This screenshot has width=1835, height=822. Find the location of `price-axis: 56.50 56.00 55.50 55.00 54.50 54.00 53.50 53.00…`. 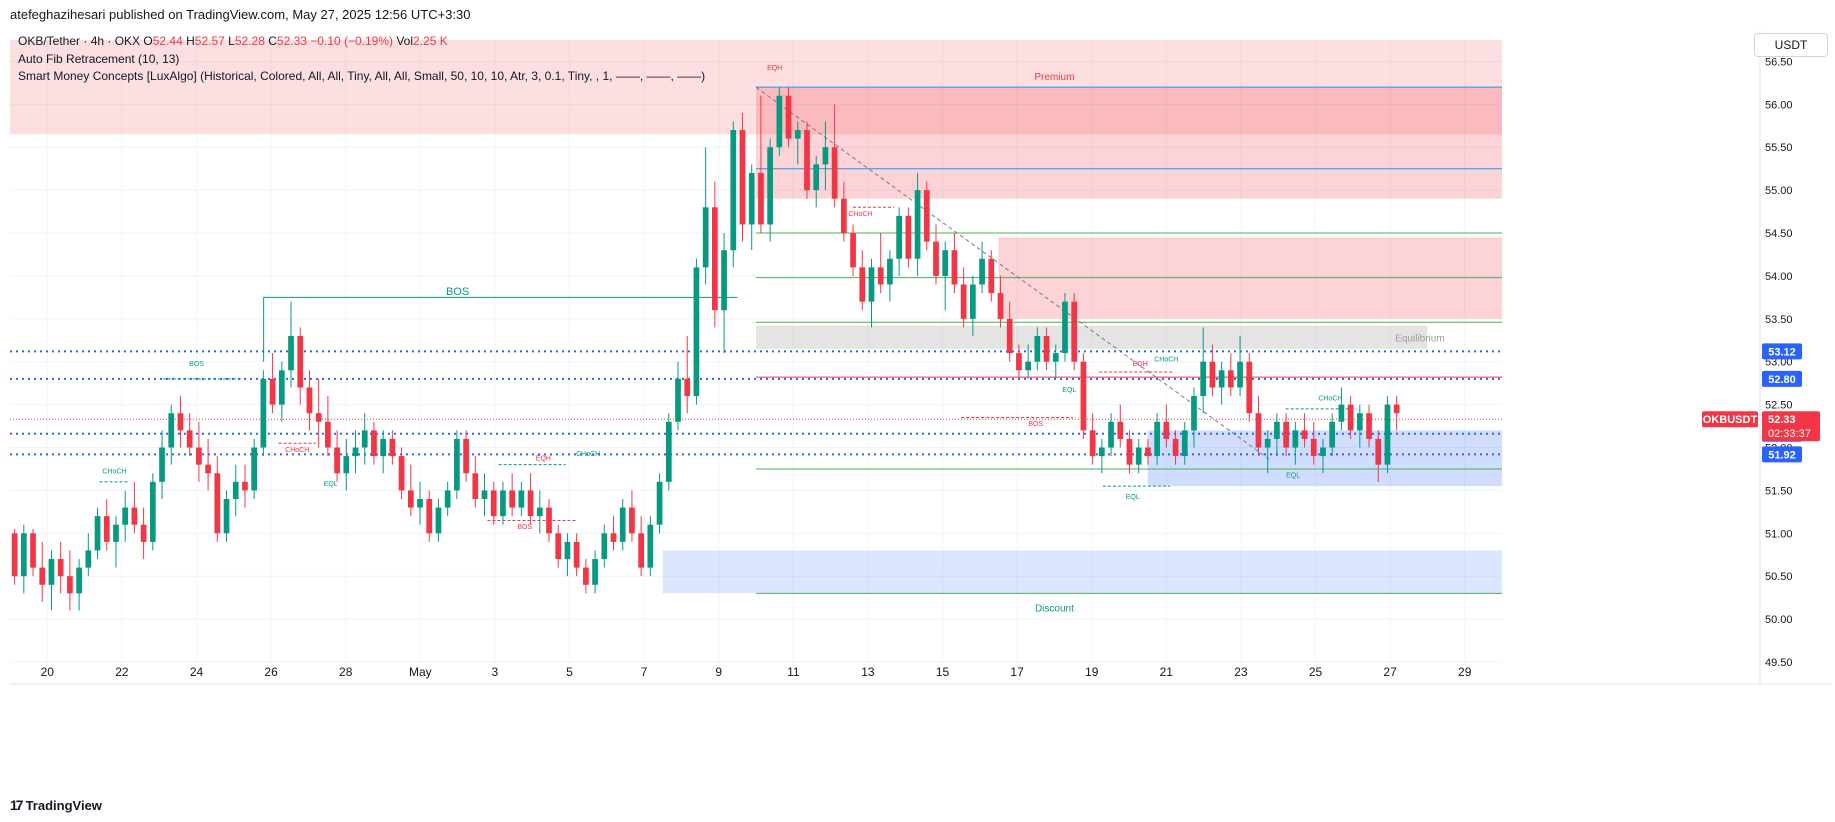

price-axis: 56.50 56.00 55.50 55.00 54.50 54.00 53.50 53.00… is located at coordinates (1761, 357).